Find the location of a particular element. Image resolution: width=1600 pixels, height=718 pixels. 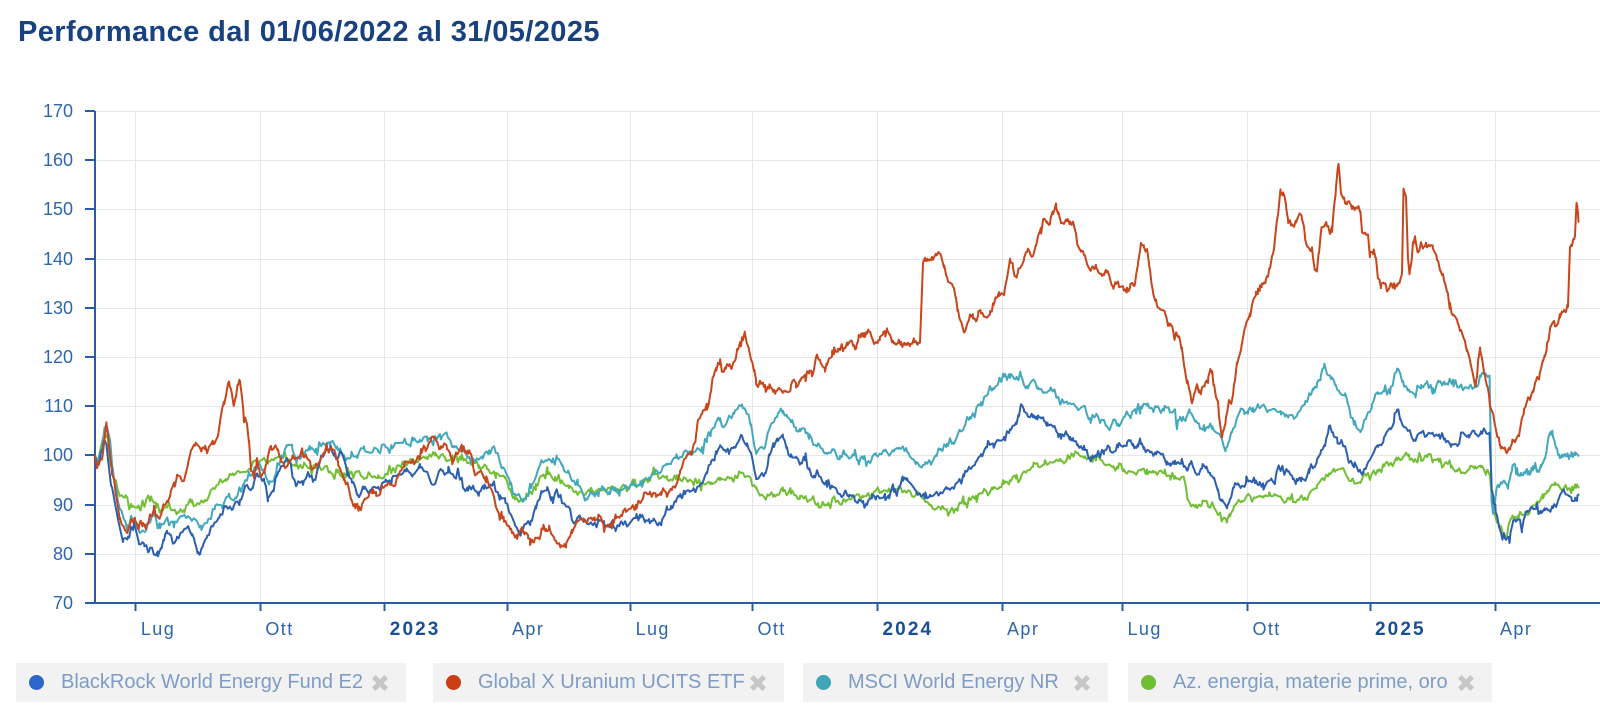

svg-text: 170 is located at coordinates (58, 111).